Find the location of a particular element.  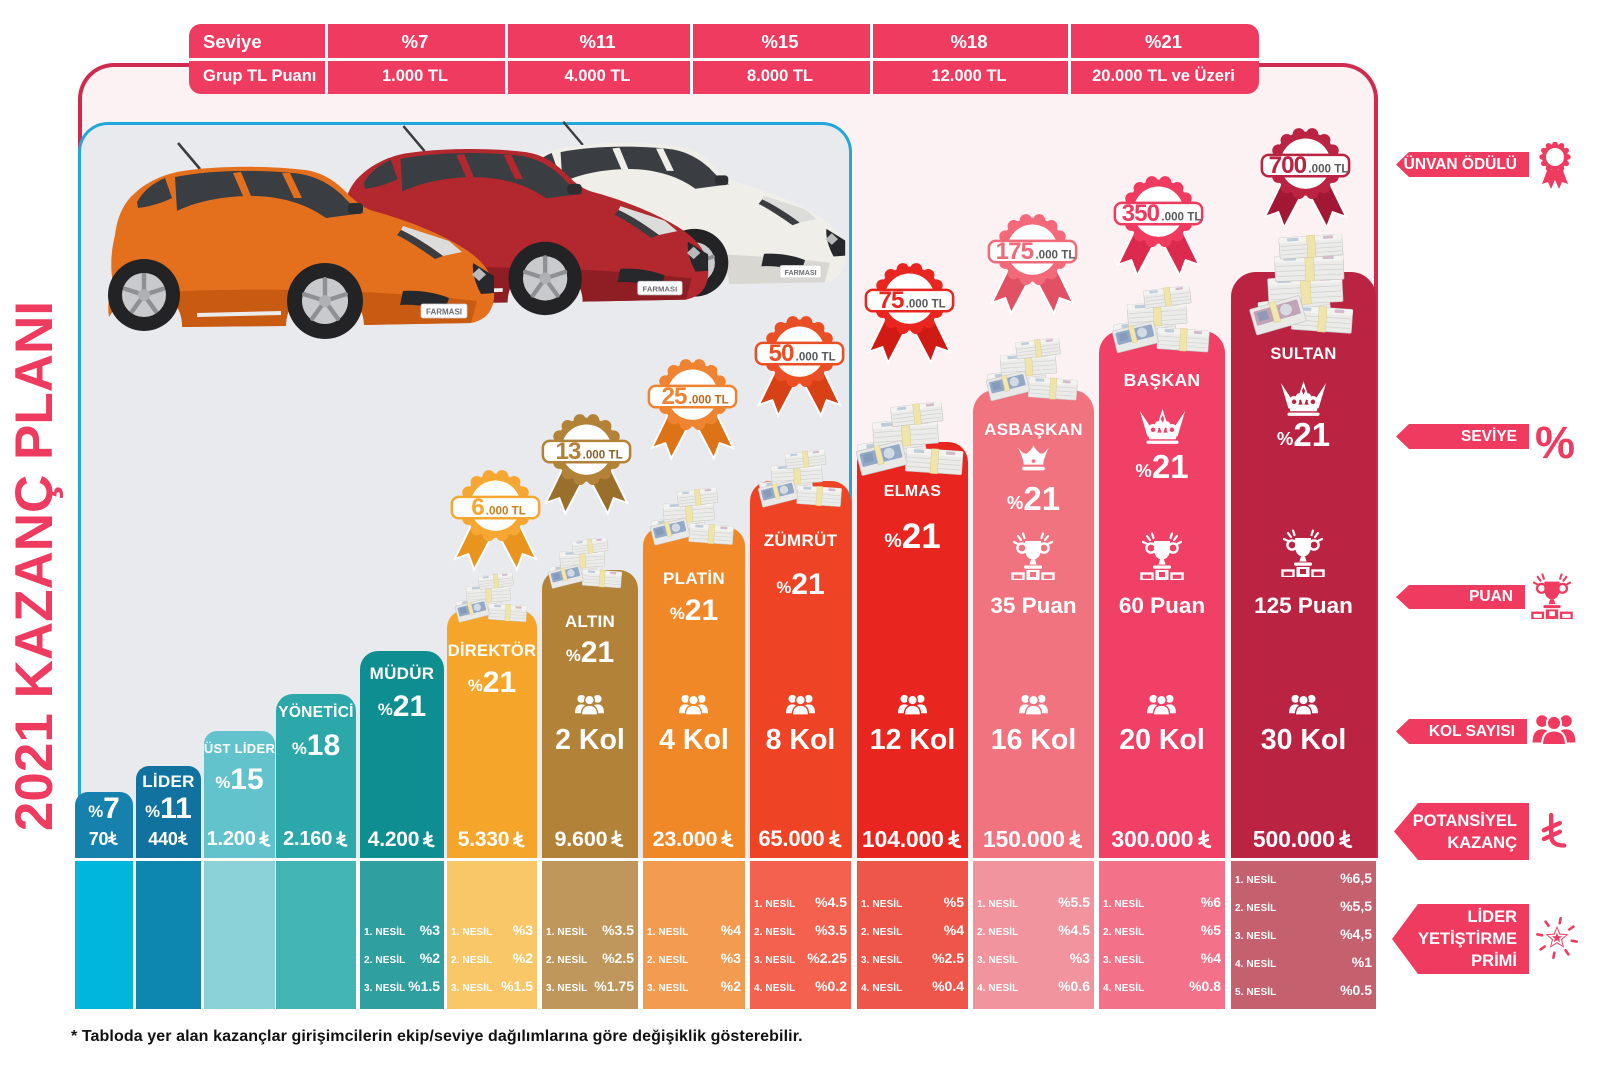

svg-text: 6 is located at coordinates (477, 507).